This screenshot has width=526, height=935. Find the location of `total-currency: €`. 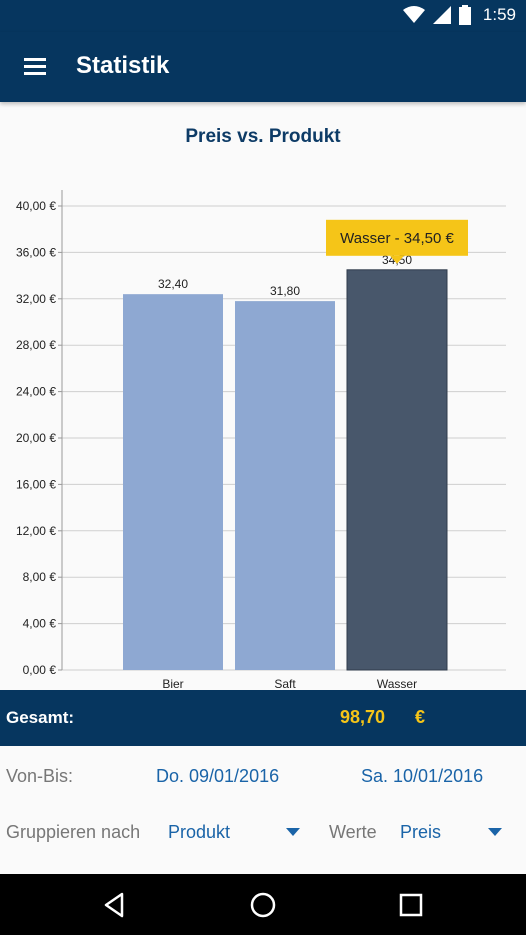

total-currency: € is located at coordinates (420, 717).